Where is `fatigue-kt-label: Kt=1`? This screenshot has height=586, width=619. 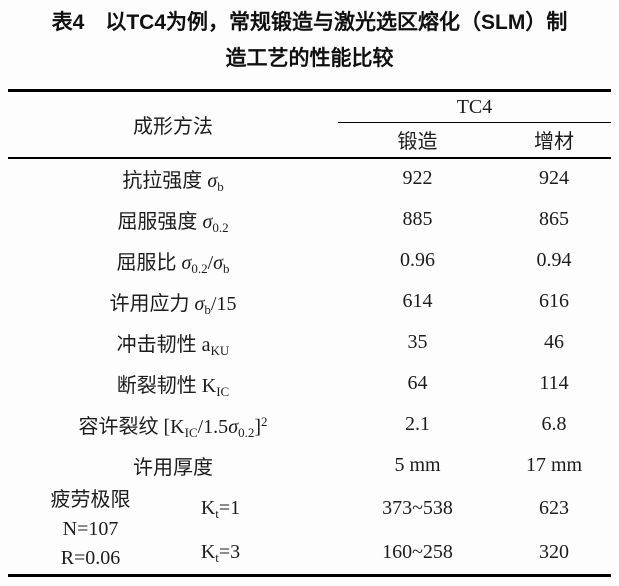
fatigue-kt-label: Kt=1 is located at coordinates (220, 508).